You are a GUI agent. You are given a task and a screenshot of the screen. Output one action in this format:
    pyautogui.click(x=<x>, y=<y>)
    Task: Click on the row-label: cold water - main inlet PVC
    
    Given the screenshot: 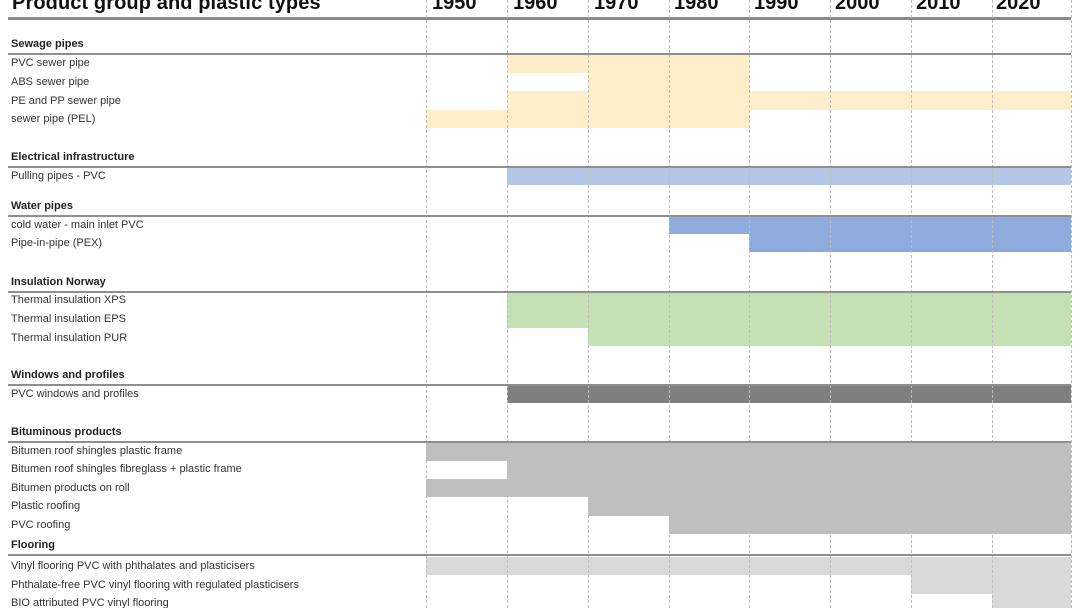 What is the action you would take?
    pyautogui.click(x=77, y=225)
    